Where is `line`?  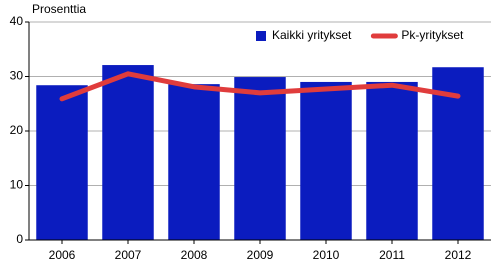 line is located at coordinates (260, 86).